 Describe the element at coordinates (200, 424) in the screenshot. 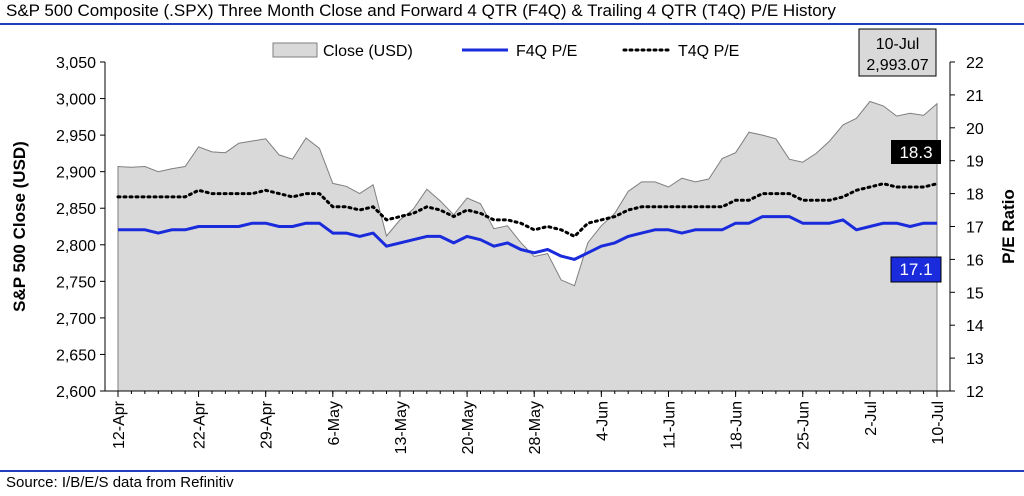

I see `x-tick-label: 22-Apr` at that location.